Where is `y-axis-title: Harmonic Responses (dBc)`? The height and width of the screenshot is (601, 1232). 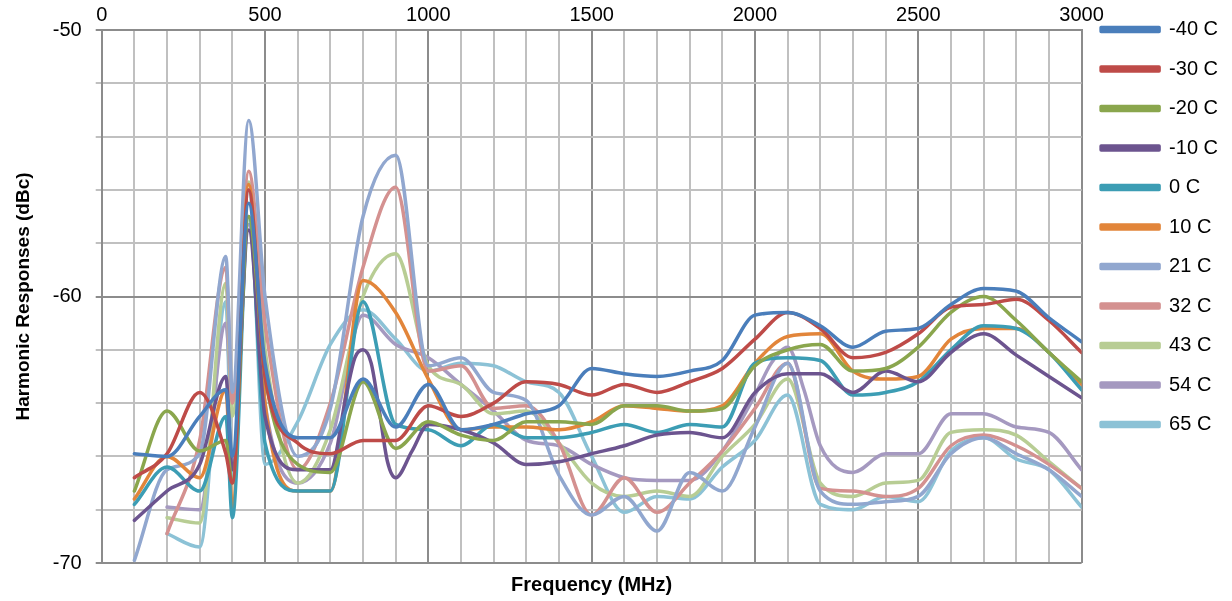 y-axis-title: Harmonic Responses (dBc) is located at coordinates (22, 296).